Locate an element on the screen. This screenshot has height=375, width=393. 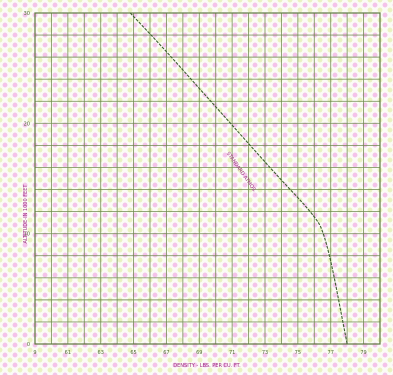
y-tick-label: 10 is located at coordinates (27, 235).